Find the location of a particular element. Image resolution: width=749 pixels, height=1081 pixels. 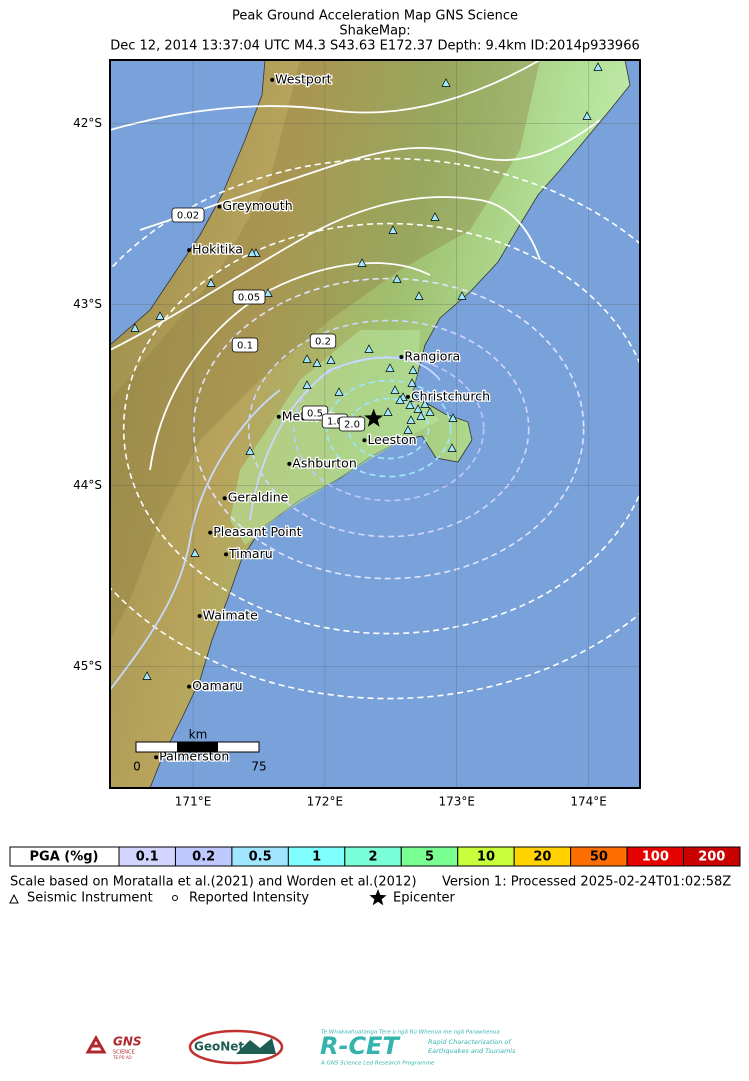

instrument-label: Seismic Instrument is located at coordinates (90, 898).